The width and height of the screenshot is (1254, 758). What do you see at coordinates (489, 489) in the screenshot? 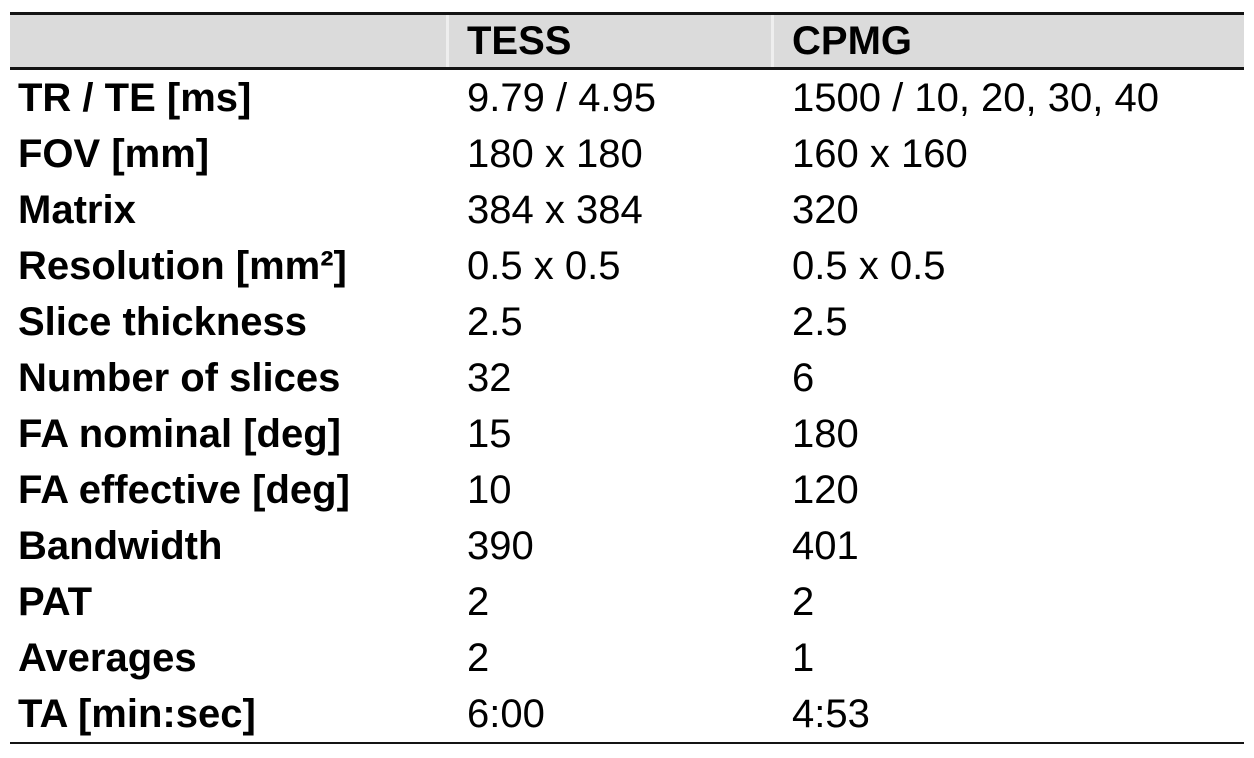
I see `tess-value: 10` at bounding box center [489, 489].